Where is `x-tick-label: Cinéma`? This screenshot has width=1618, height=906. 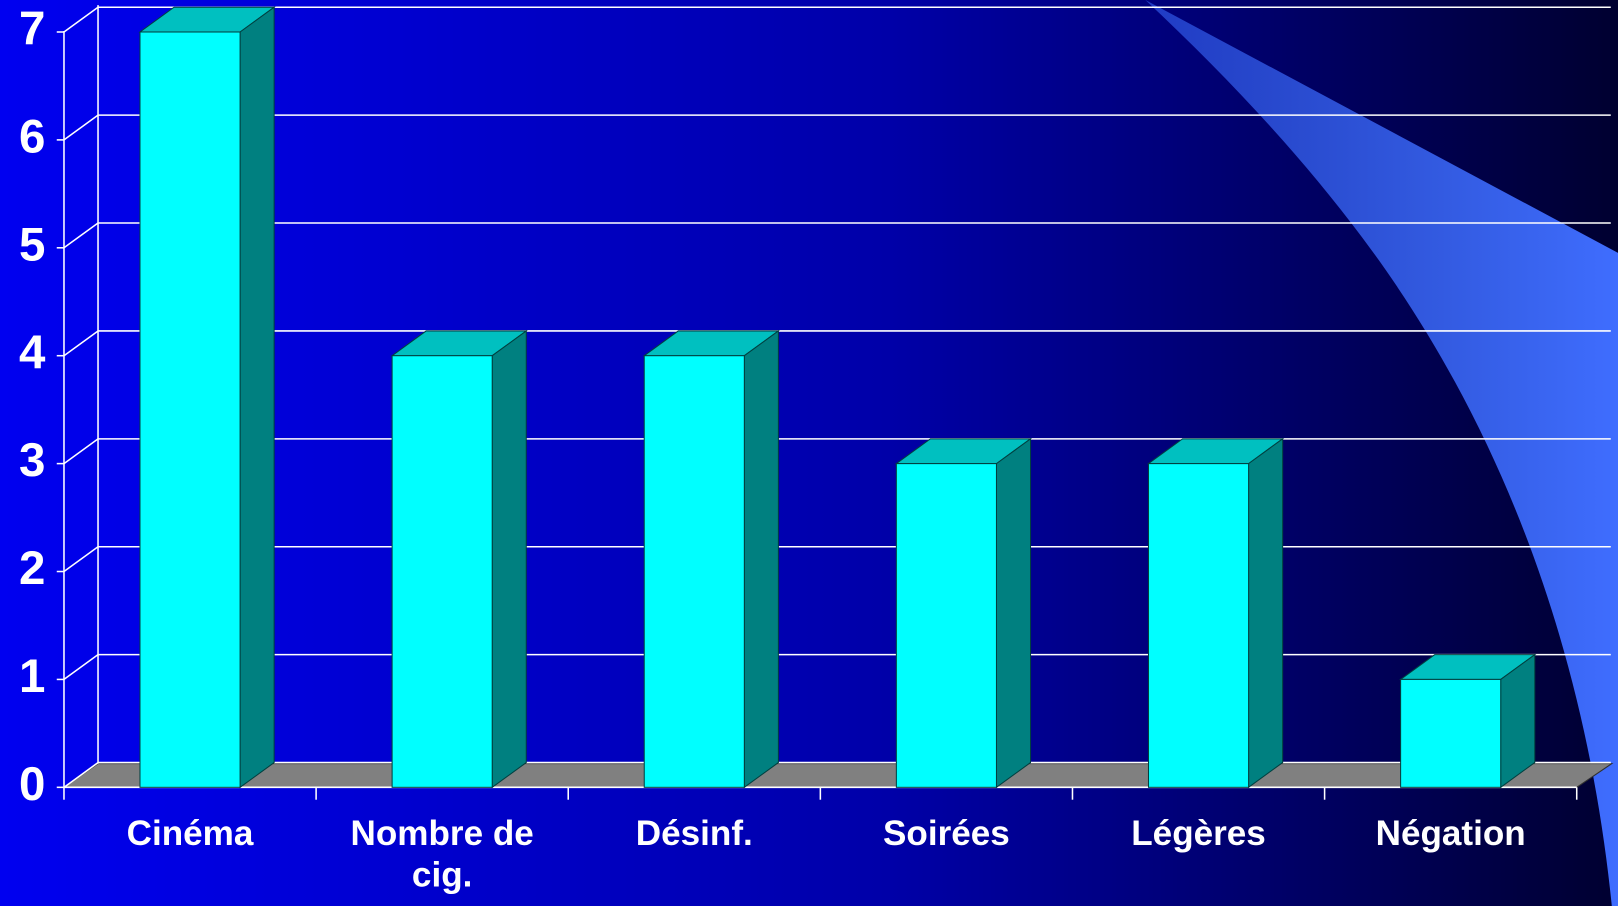 x-tick-label: Cinéma is located at coordinates (190, 834).